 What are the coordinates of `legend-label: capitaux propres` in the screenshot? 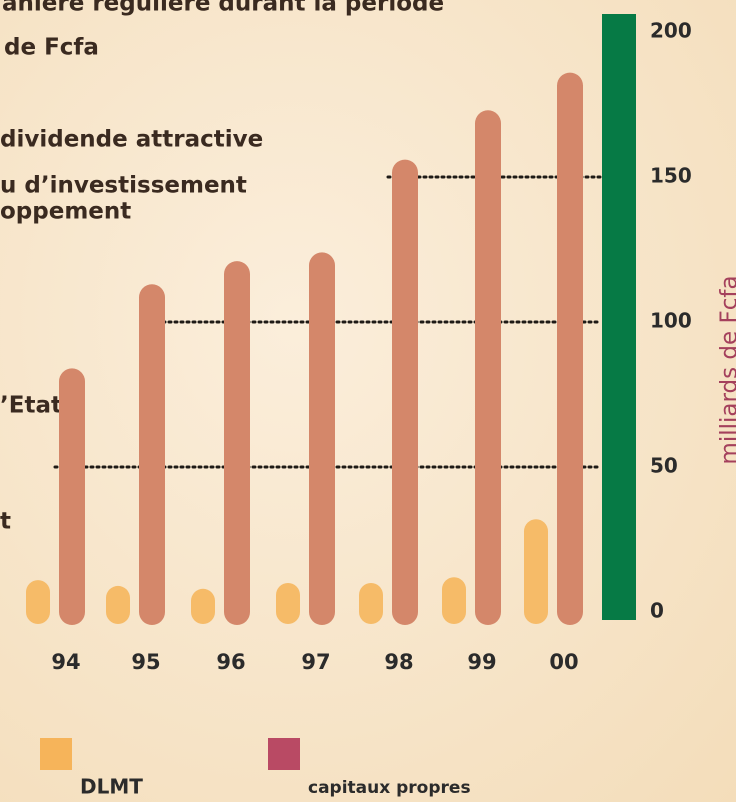 It's located at (389, 788).